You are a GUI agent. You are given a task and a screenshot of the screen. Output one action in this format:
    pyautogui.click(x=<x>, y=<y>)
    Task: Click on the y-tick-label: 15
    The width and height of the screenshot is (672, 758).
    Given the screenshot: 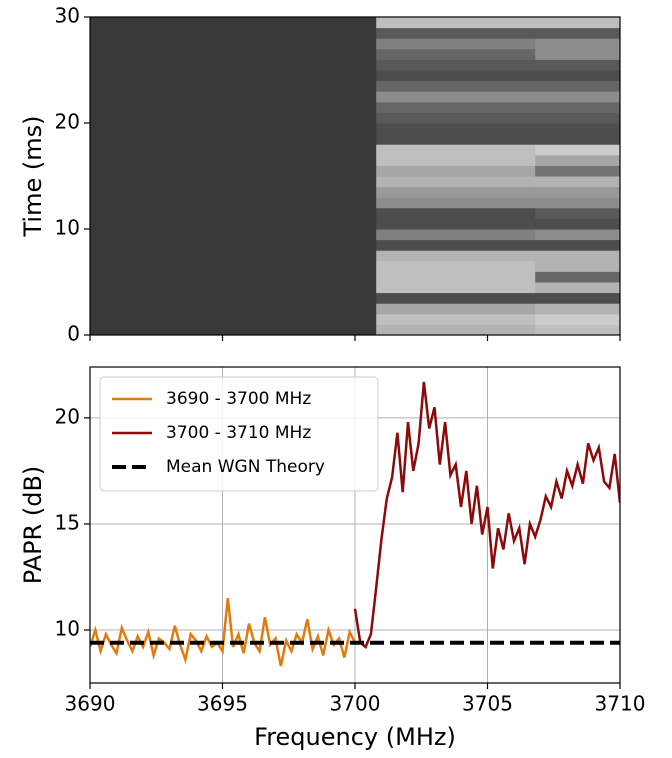 What is the action you would take?
    pyautogui.click(x=67, y=522)
    